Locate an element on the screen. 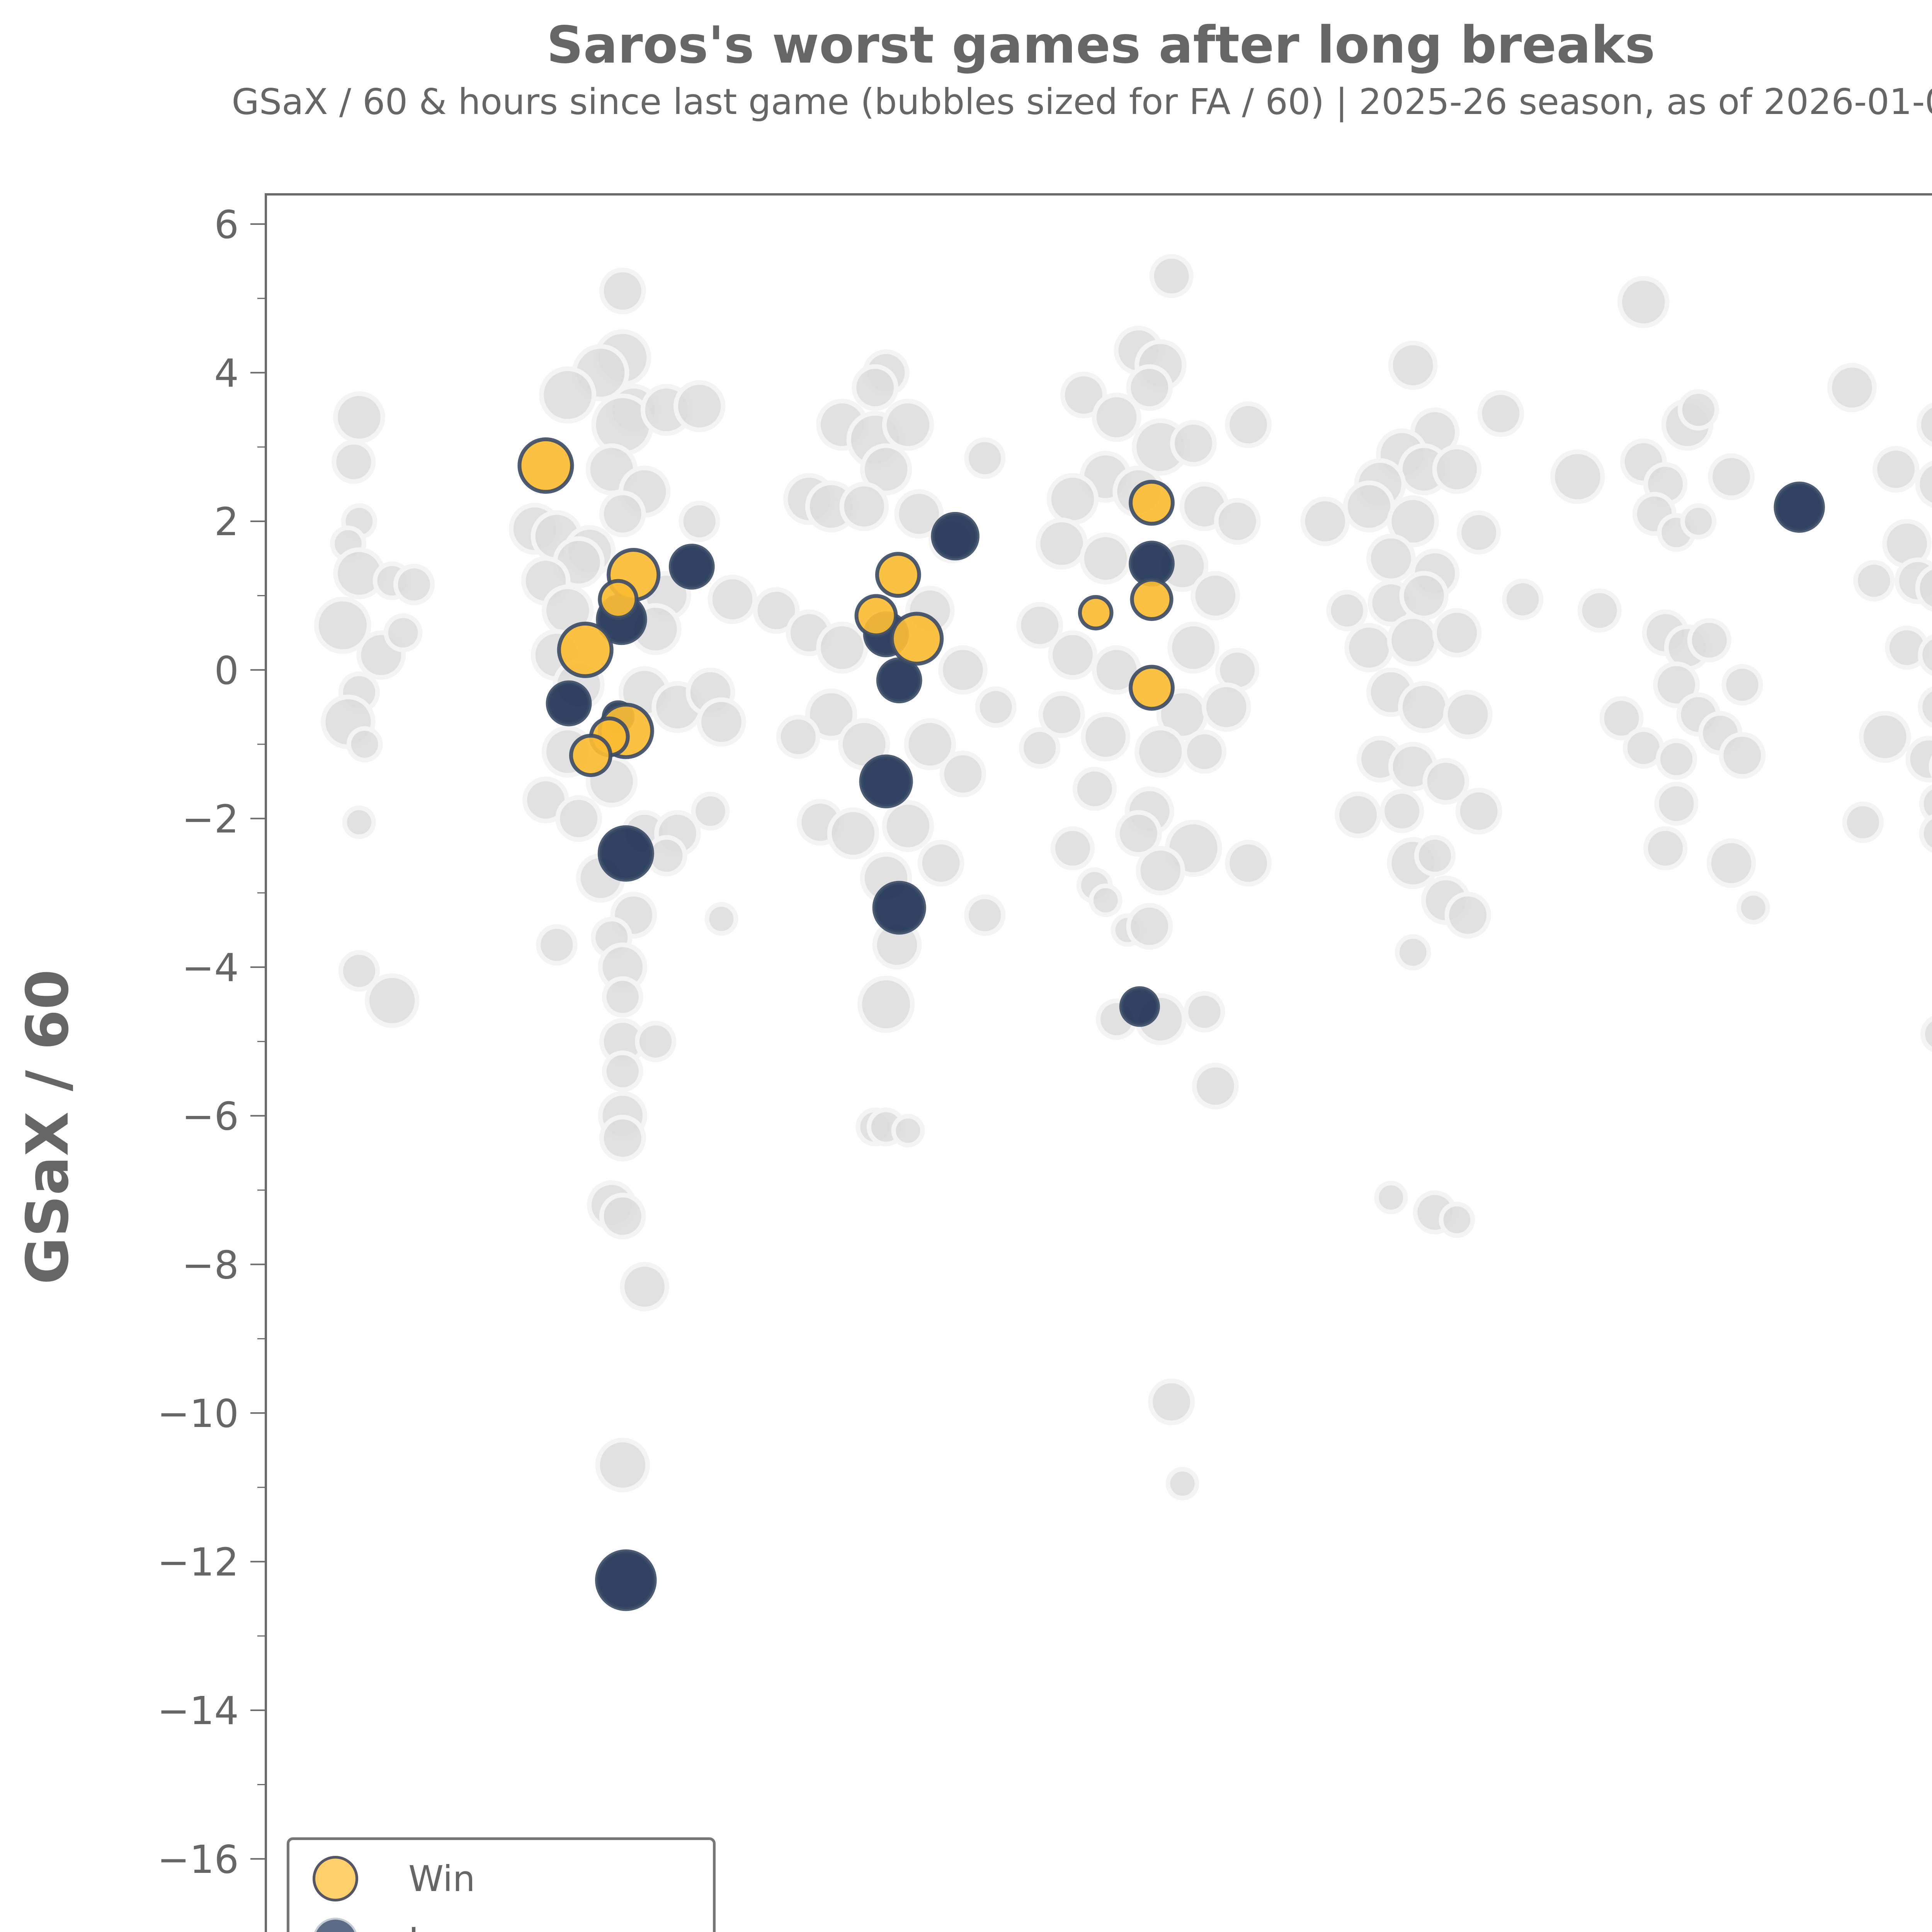 This screenshot has height=1932, width=1932. legend-label-loss: Loss is located at coordinates (447, 1926).